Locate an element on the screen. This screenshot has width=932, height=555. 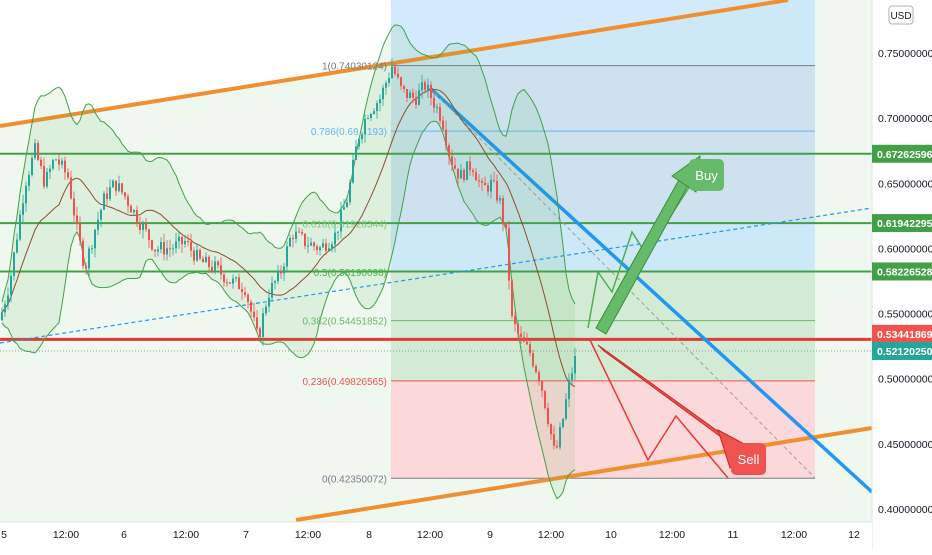
fib-label-0-5: 0.5(0.58190098) is located at coordinates (350, 273).